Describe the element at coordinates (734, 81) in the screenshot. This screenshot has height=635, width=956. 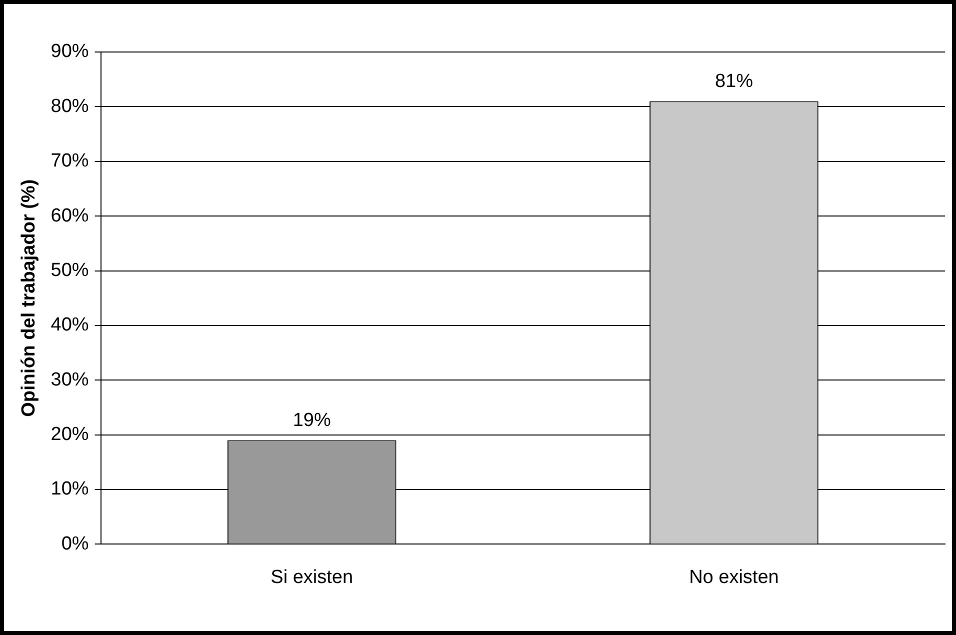
I see `data-label: 81%` at that location.